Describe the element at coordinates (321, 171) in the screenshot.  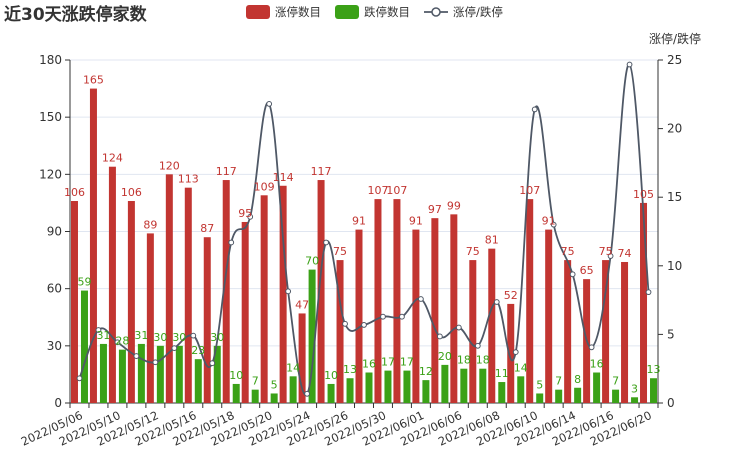
I see `limit-up-value-label: 117` at that location.